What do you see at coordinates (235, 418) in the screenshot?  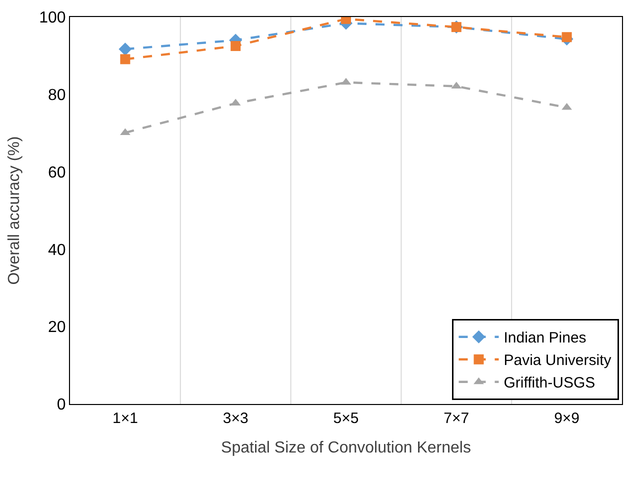 I see `x-tick-label: 3×3` at bounding box center [235, 418].